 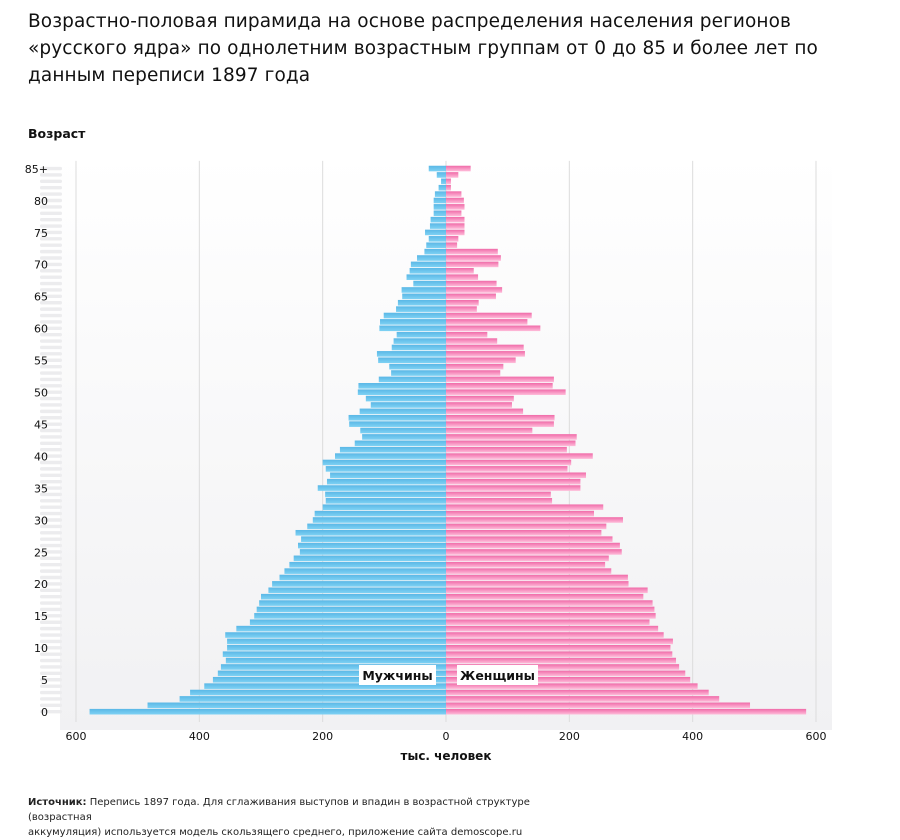 What do you see at coordinates (57, 802) in the screenshot?
I see `source-label: Источник:` at bounding box center [57, 802].